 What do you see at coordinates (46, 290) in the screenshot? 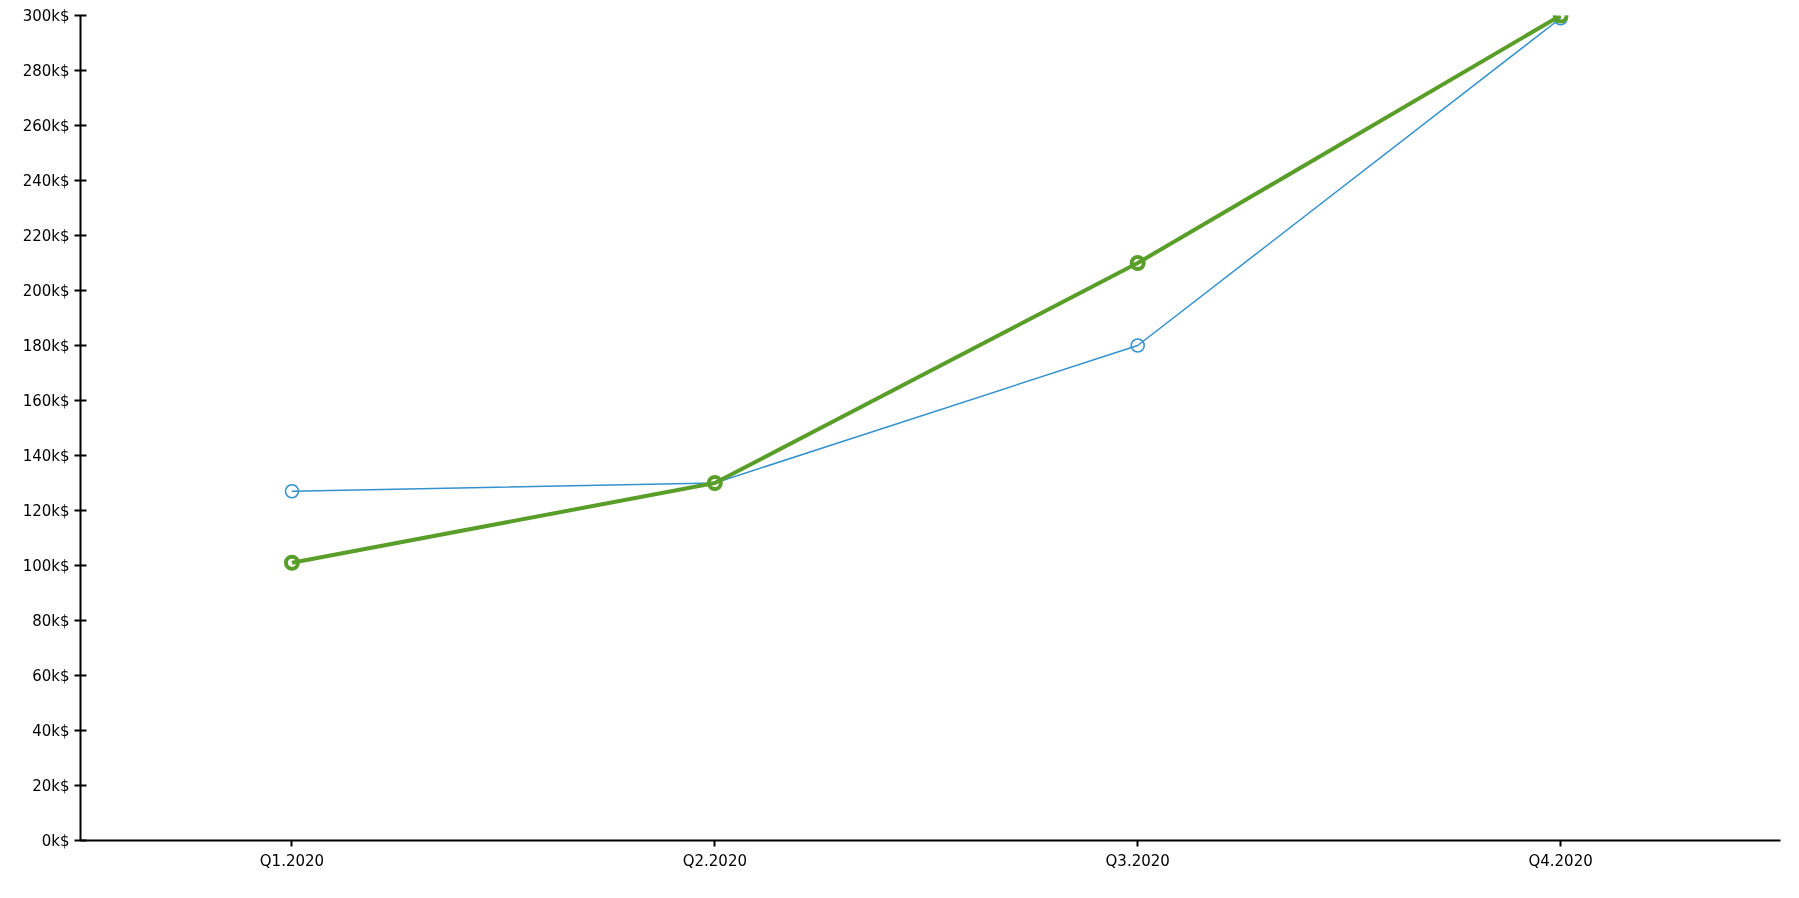
I see `y-tick-label: 200k$` at bounding box center [46, 290].